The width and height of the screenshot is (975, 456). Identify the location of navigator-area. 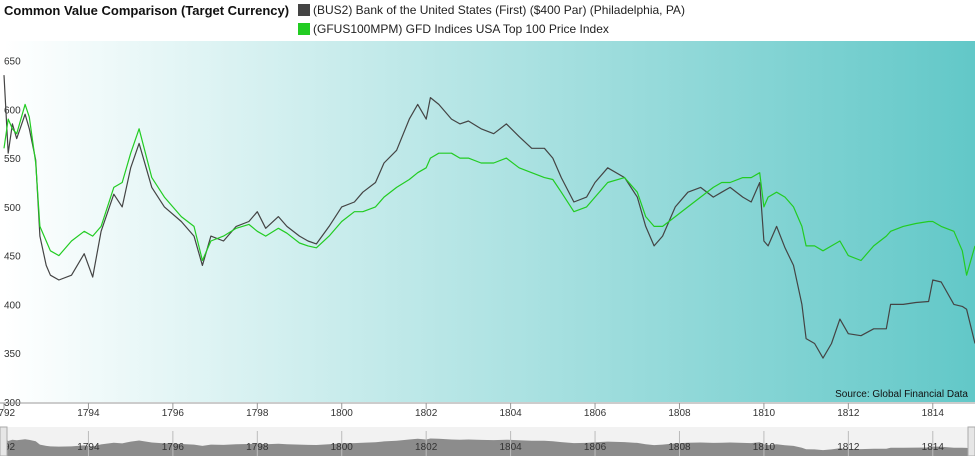
(489, 446).